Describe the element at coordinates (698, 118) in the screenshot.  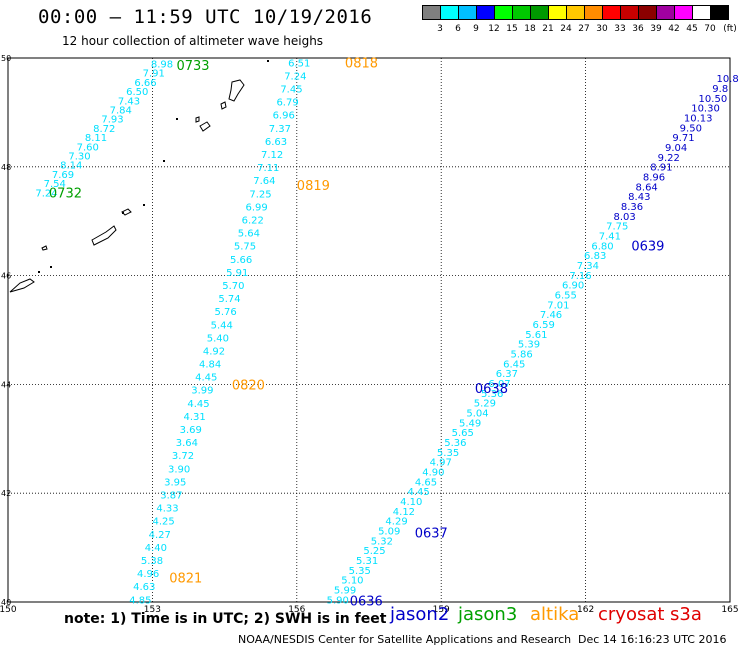
I see `wave-height-value: 10.13` at that location.